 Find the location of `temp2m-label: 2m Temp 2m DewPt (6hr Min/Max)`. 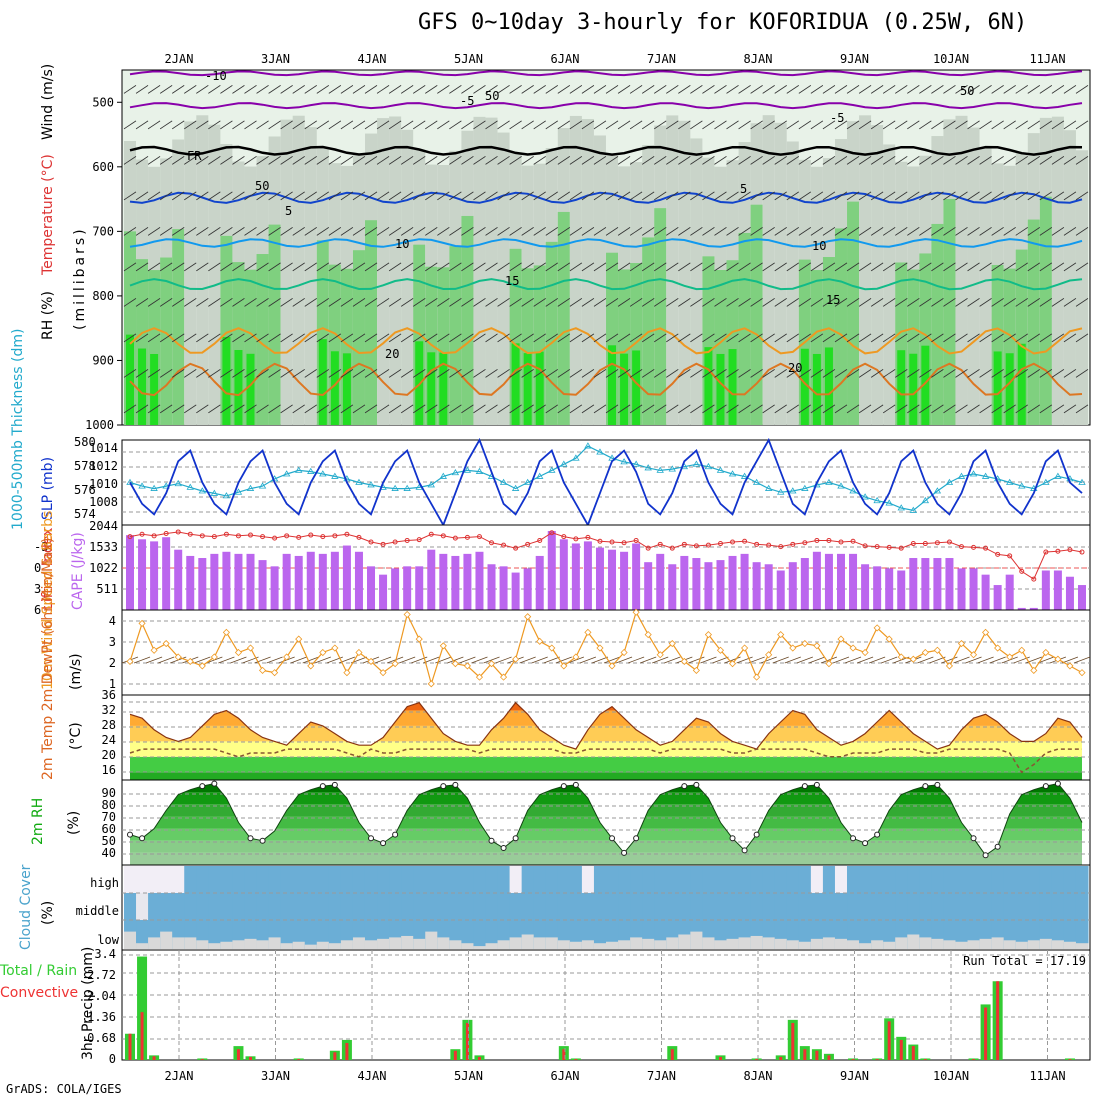

temp2m-label: 2m Temp 2m DewPt (6hr Min/Max) is located at coordinates (48, 659).